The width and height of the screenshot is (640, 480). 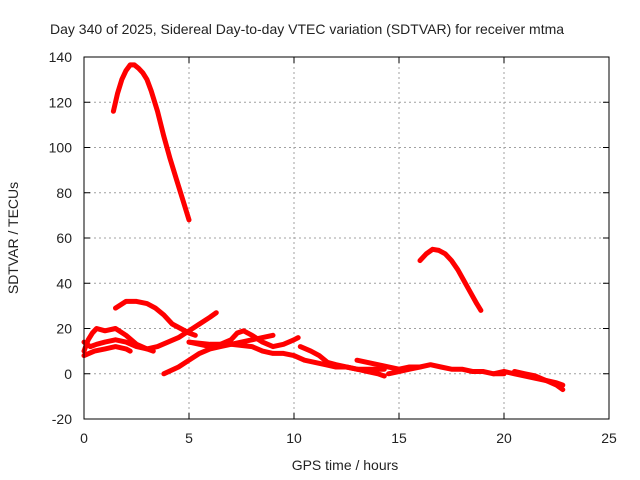 What do you see at coordinates (64, 193) in the screenshot?
I see `y-tick-label: 80` at bounding box center [64, 193].